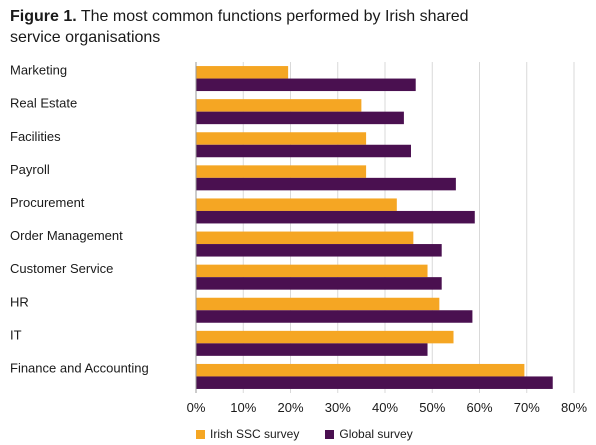 The width and height of the screenshot is (596, 445). Describe the element at coordinates (79, 367) in the screenshot. I see `category-label: Finance and Accounting` at that location.